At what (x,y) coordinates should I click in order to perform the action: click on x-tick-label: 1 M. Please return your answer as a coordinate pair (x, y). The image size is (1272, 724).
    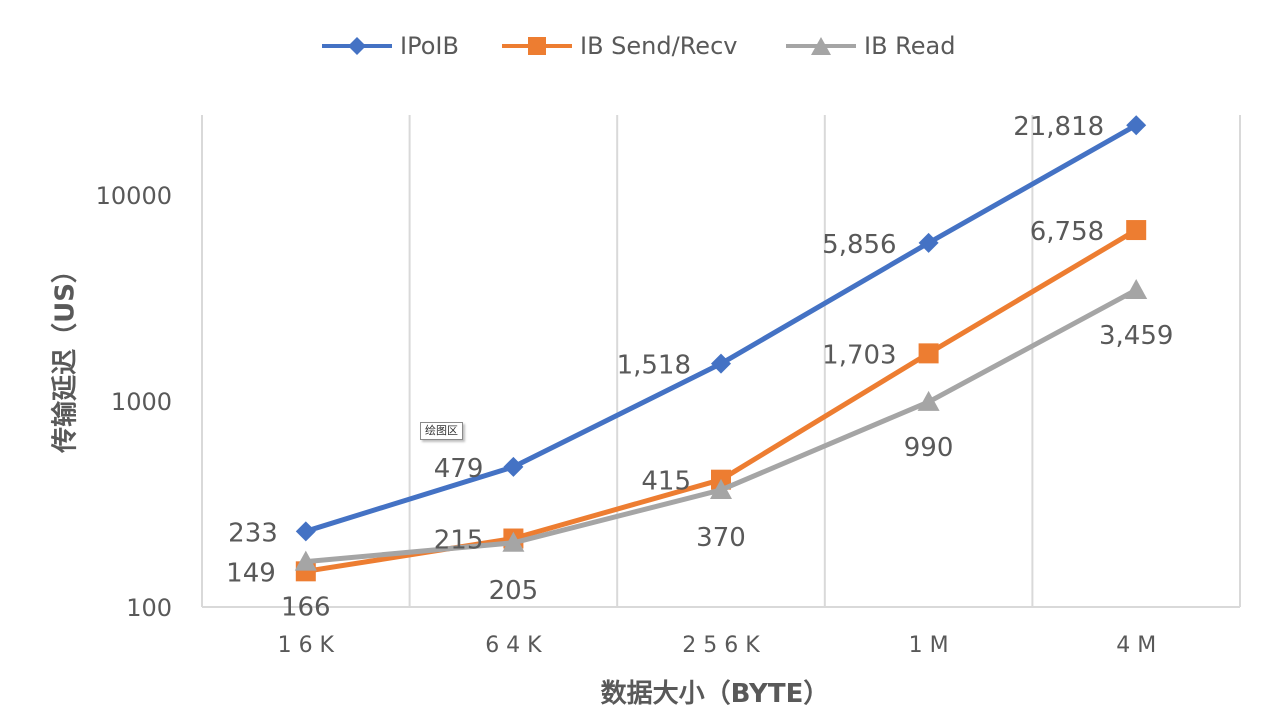
    Looking at the image, I should click on (929, 645).